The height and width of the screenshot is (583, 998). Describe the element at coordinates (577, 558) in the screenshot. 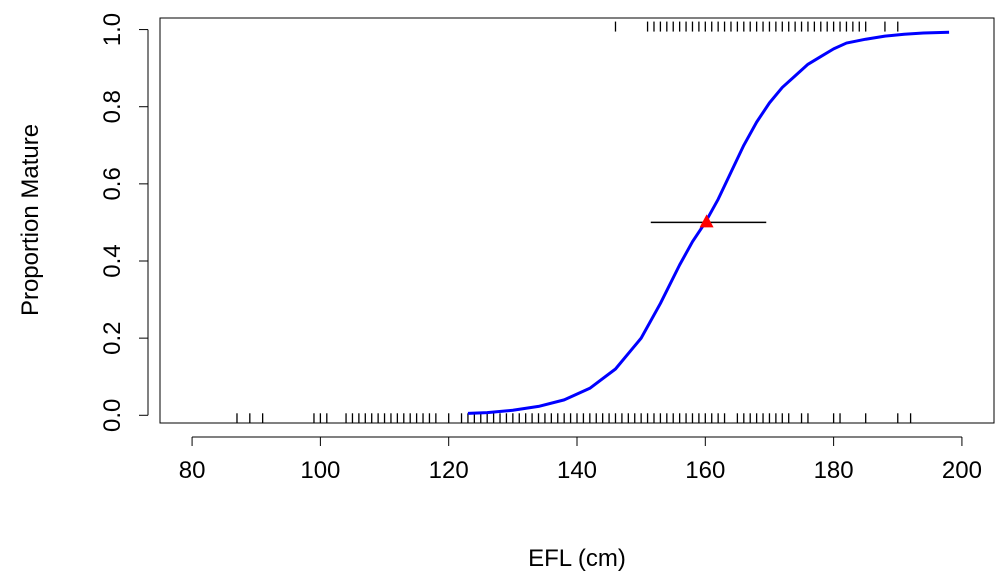

I see `x-axis-label: EFL (cm)` at that location.